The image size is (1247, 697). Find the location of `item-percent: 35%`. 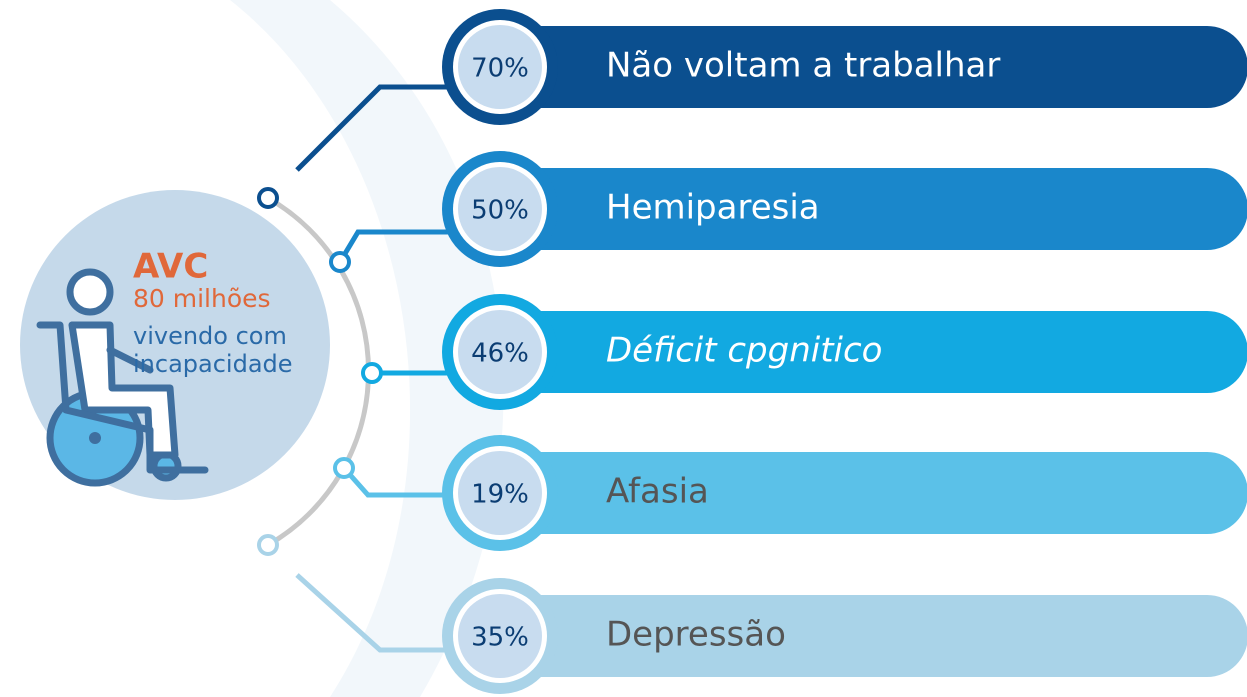

item-percent: 35% is located at coordinates (500, 638).